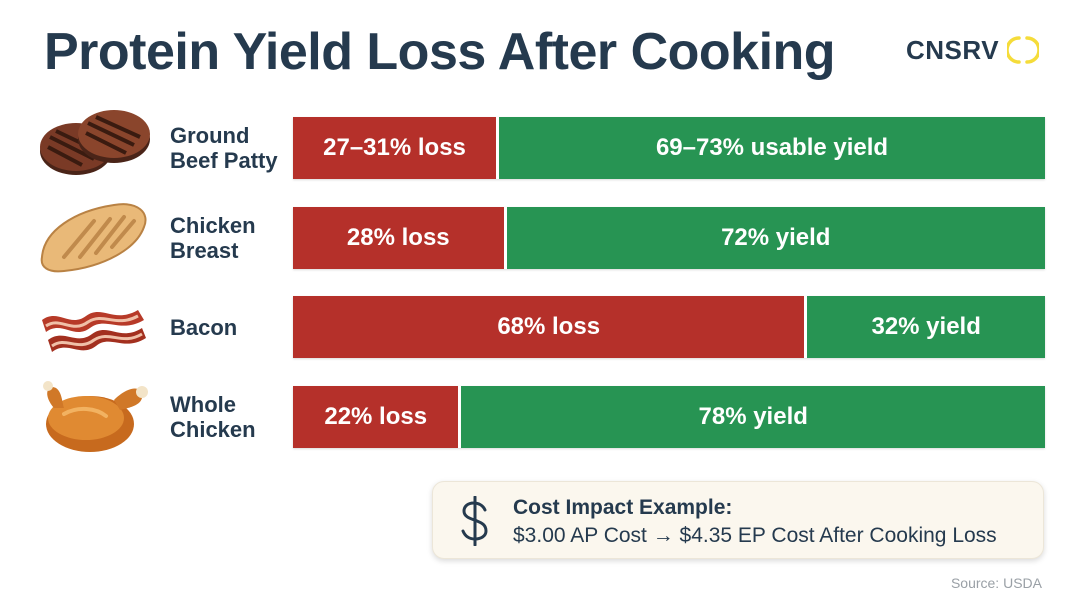  What do you see at coordinates (213, 237) in the screenshot?
I see `category-label: Chicken Breast` at bounding box center [213, 237].